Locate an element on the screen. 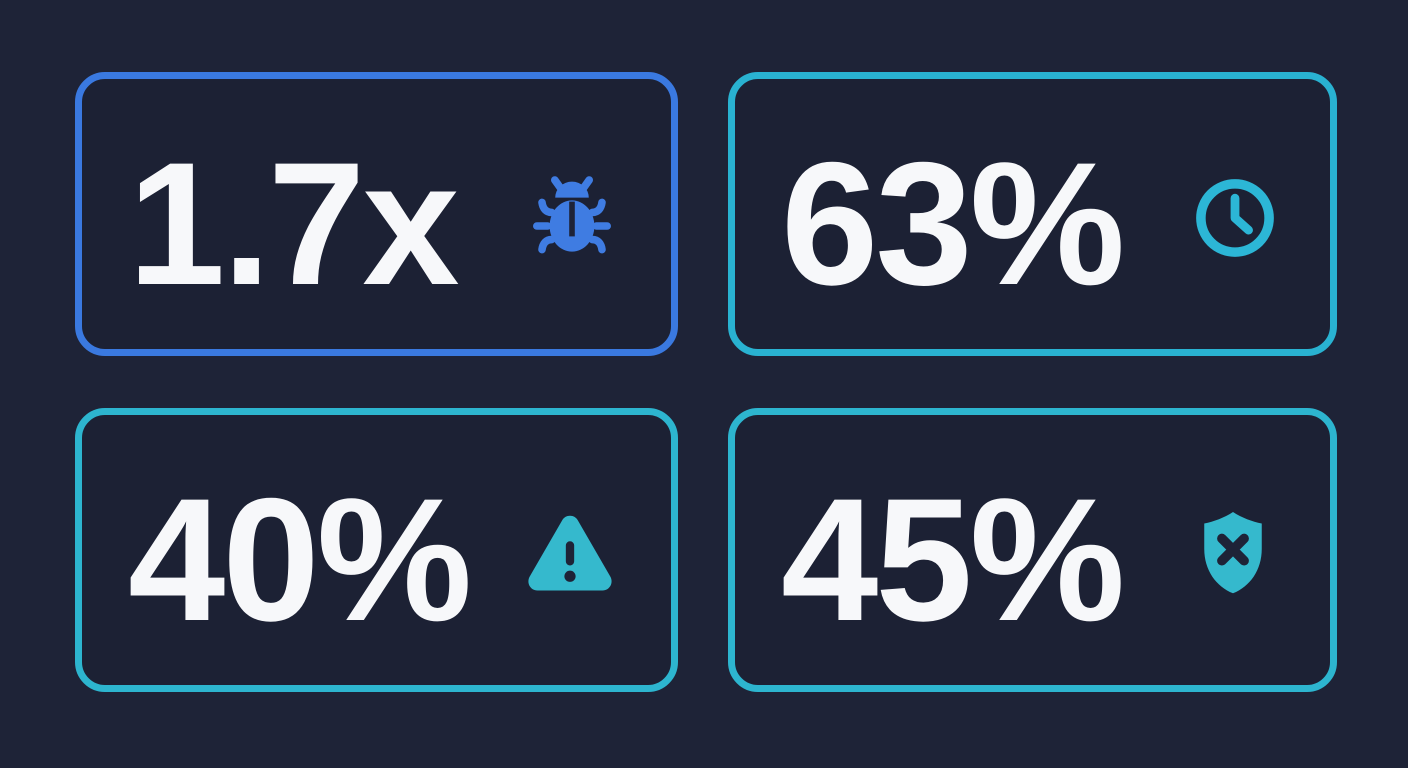 This screenshot has height=768, width=1408. warning-triangle-icon is located at coordinates (570, 554).